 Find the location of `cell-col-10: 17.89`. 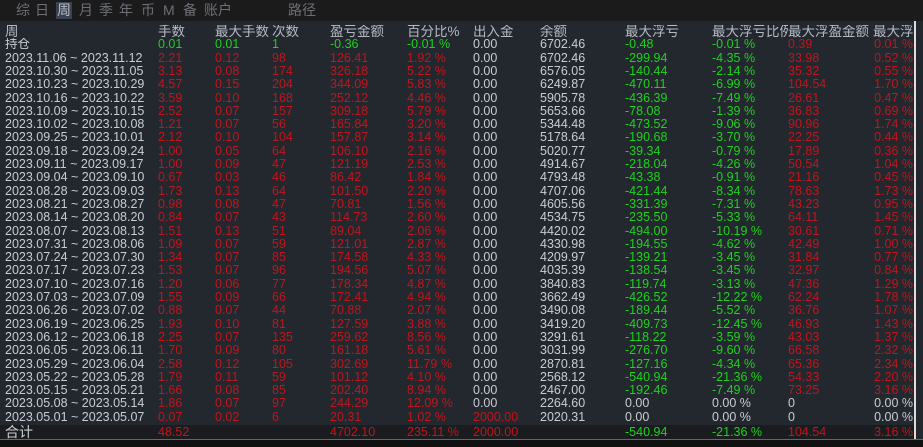

cell-col-10: 17.89 is located at coordinates (804, 151).